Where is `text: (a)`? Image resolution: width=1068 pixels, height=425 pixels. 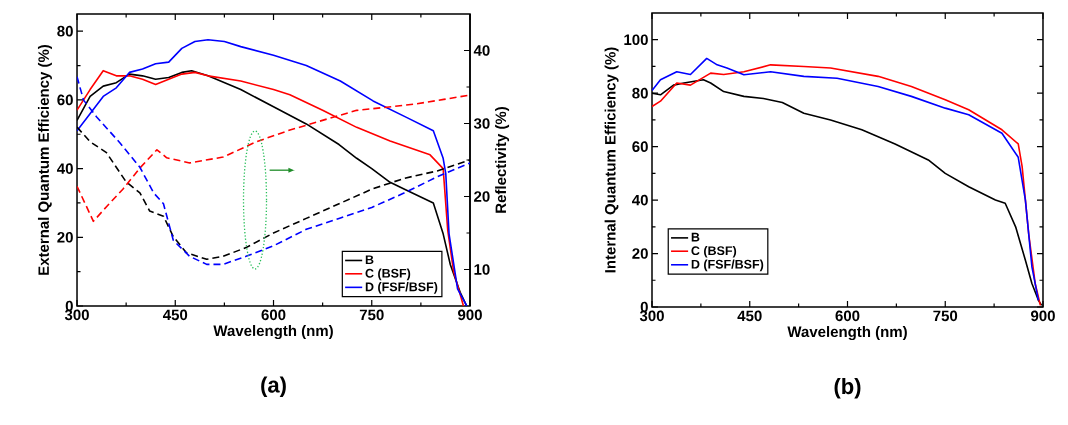
text: (a) is located at coordinates (273, 387).